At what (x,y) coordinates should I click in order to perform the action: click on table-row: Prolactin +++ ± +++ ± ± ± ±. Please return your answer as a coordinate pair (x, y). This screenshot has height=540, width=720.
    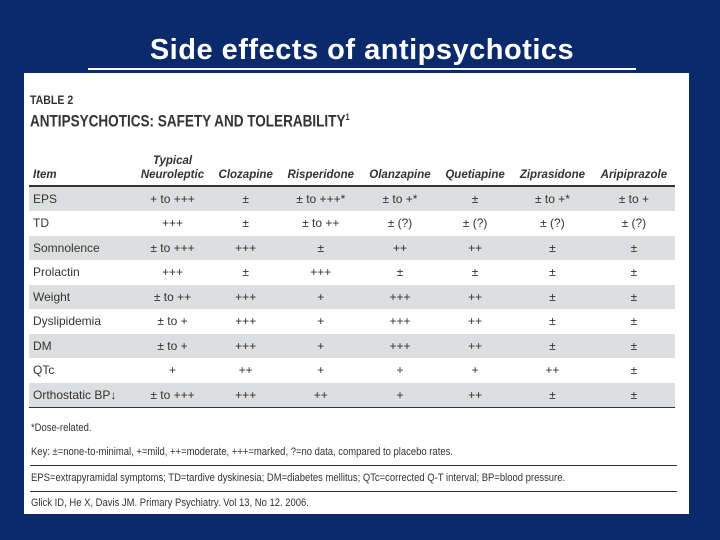
    Looking at the image, I should click on (352, 272).